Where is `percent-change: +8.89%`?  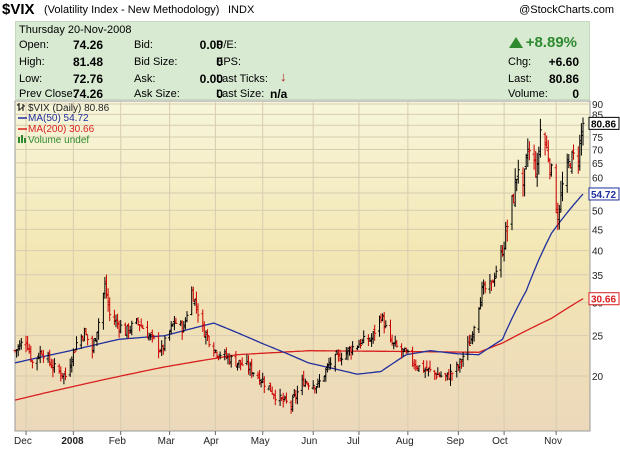 percent-change: +8.89% is located at coordinates (542, 42).